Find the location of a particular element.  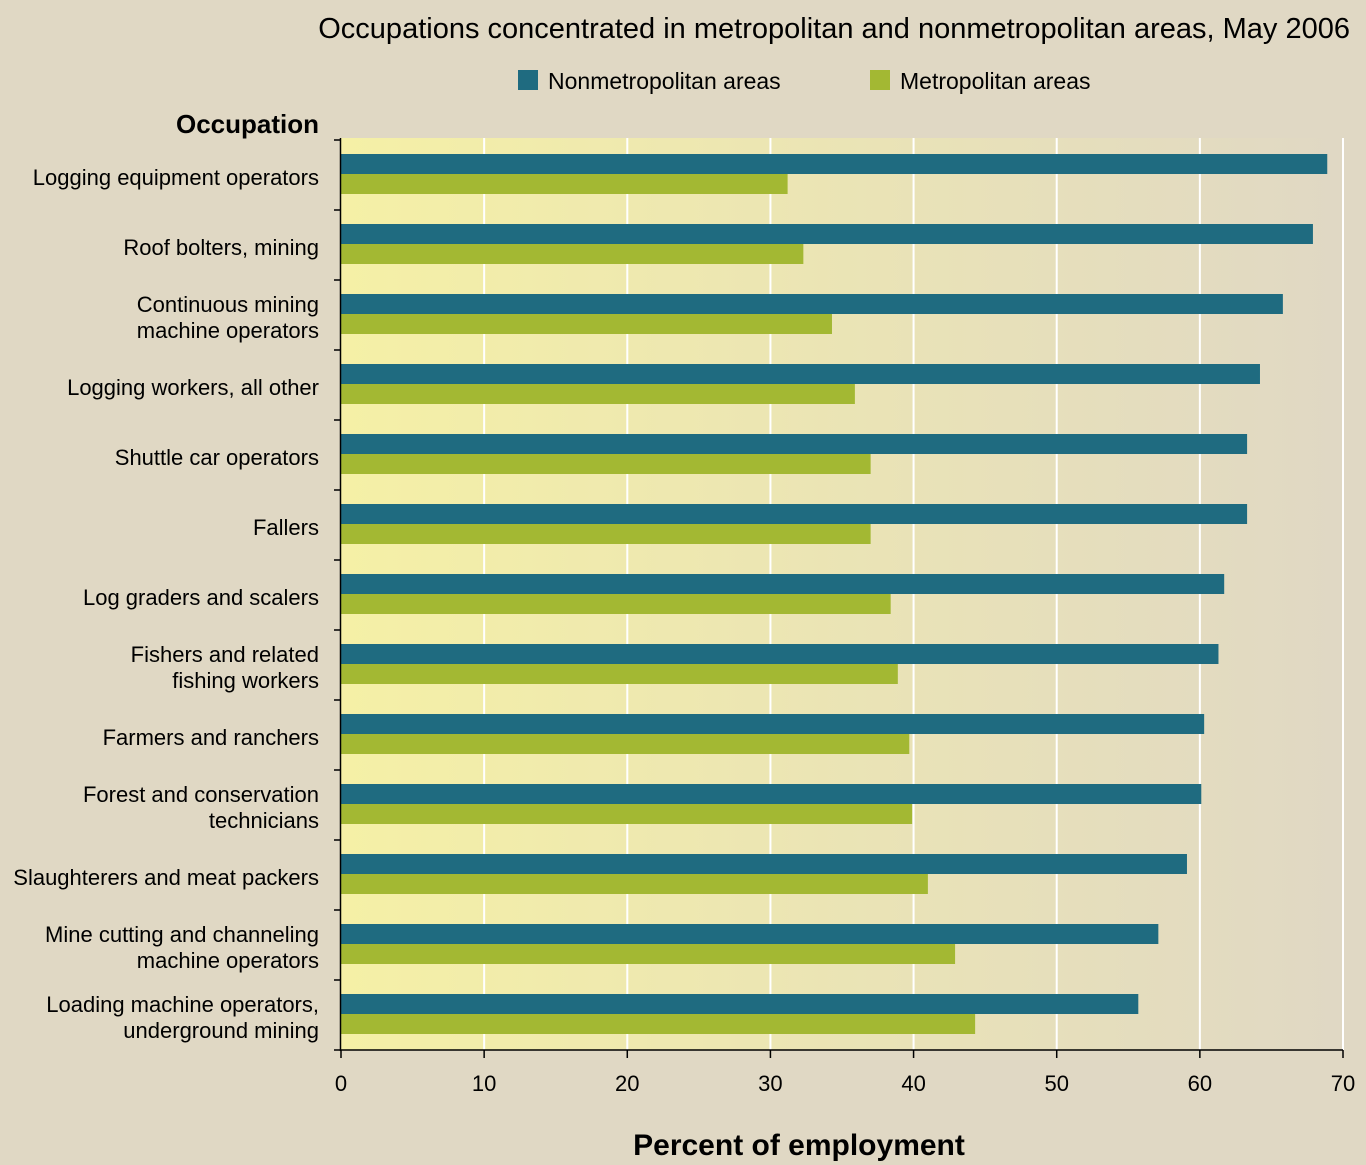

category-label-line: Forest and conservation is located at coordinates (201, 794).